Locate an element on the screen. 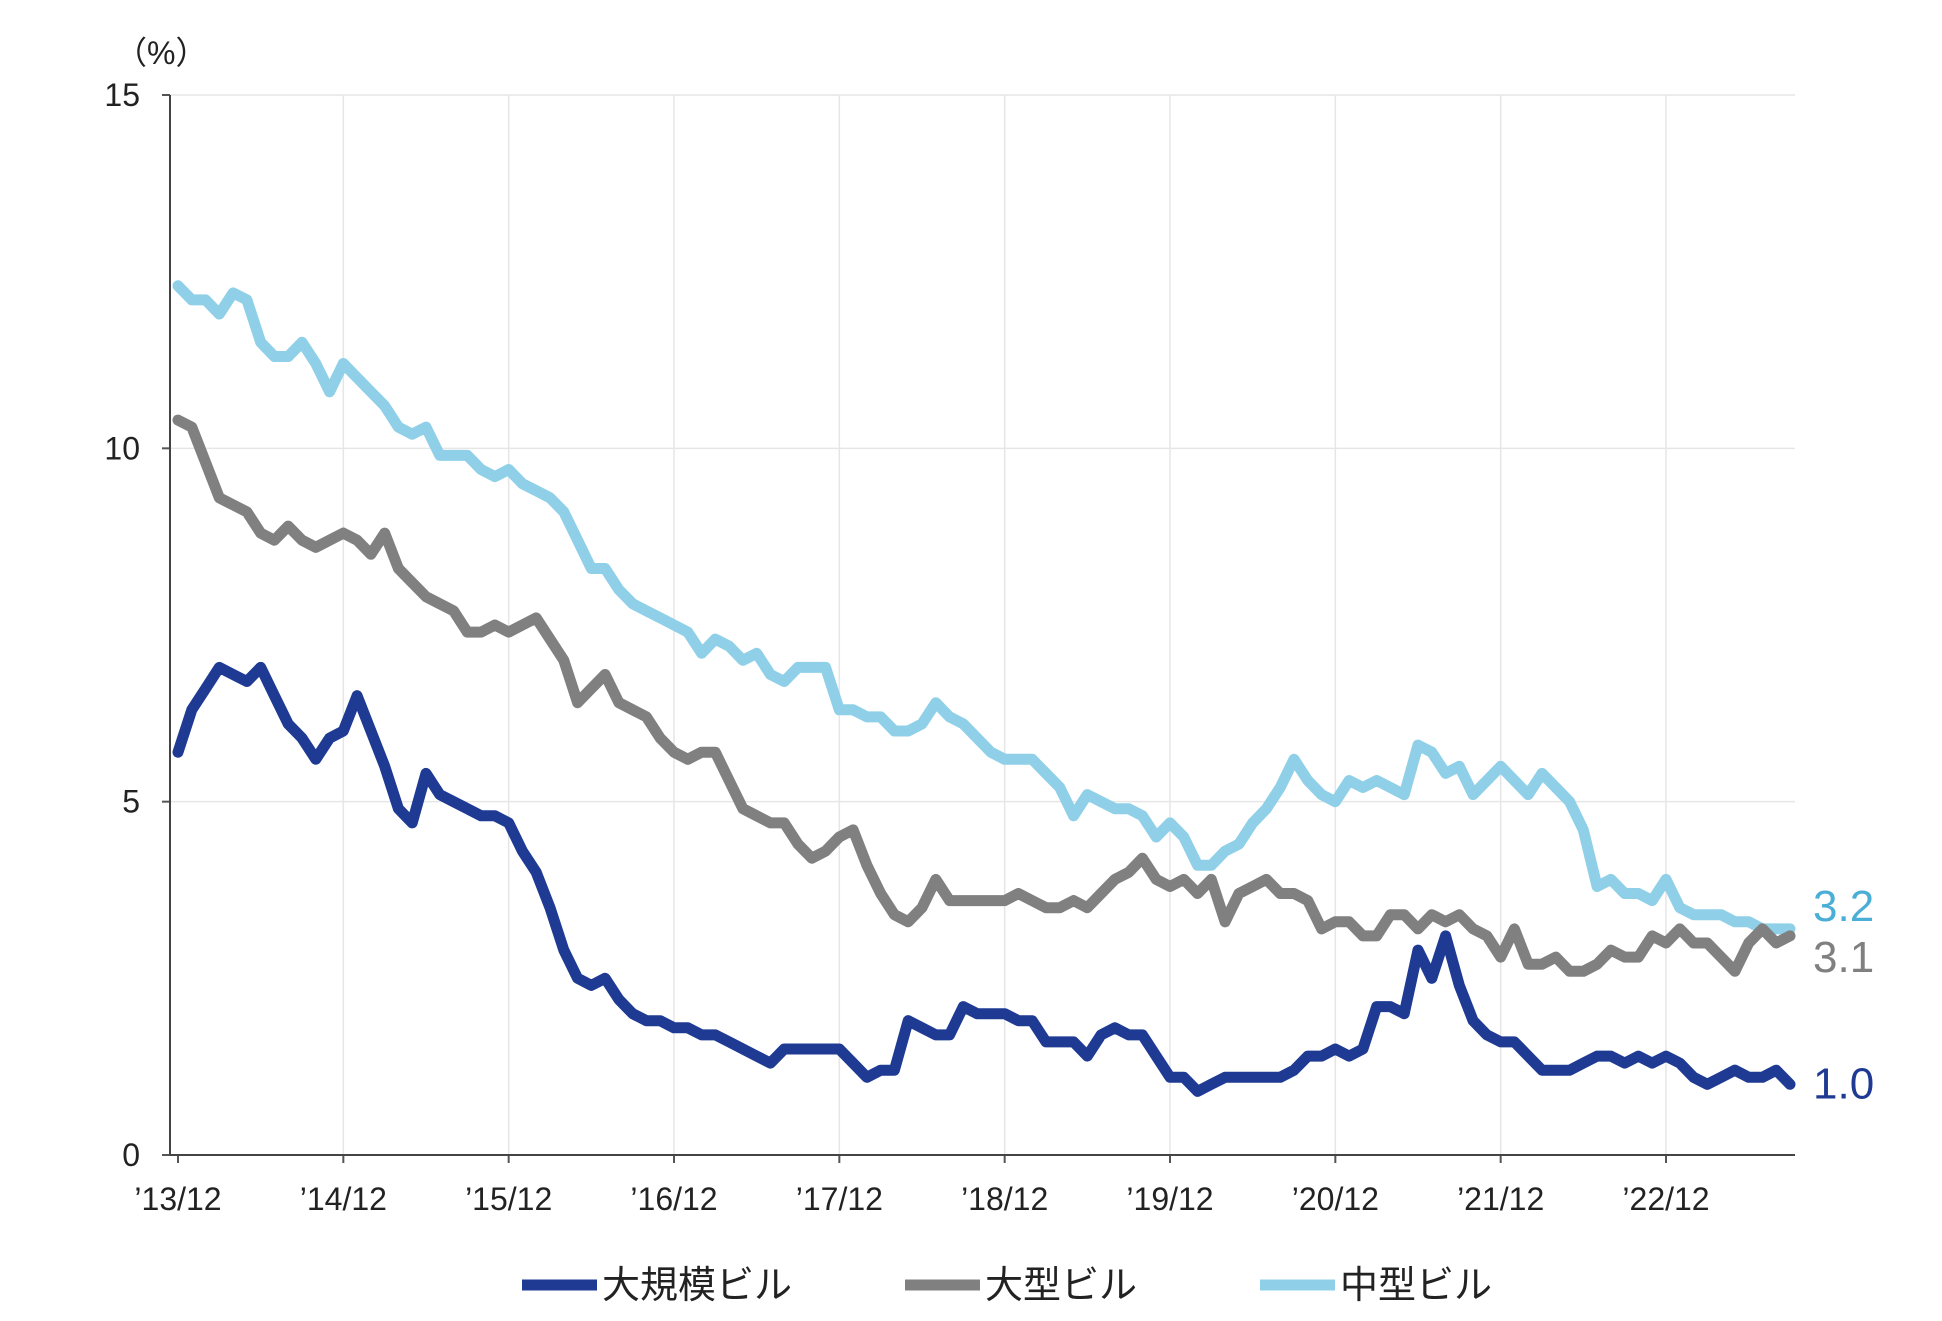  y-tick-label: 15 is located at coordinates (122, 95).